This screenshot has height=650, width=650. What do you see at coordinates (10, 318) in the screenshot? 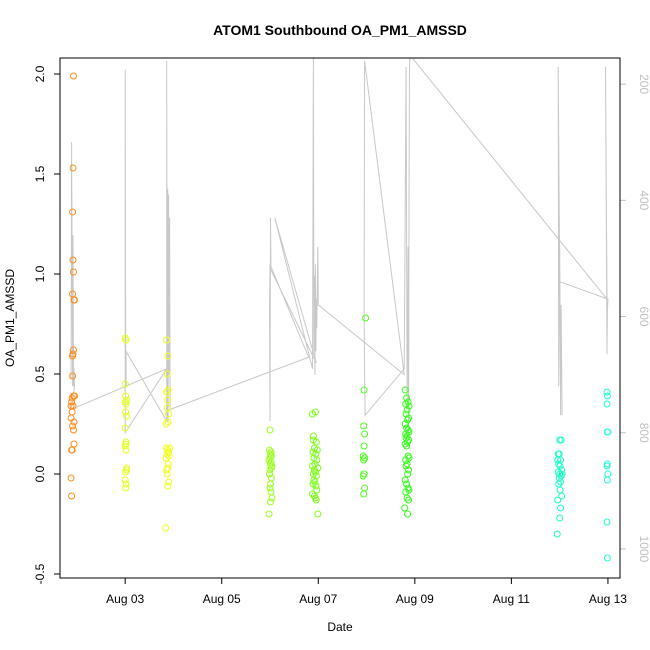
I see `y-axis-label: OA_PM1_AMSSD` at bounding box center [10, 318].